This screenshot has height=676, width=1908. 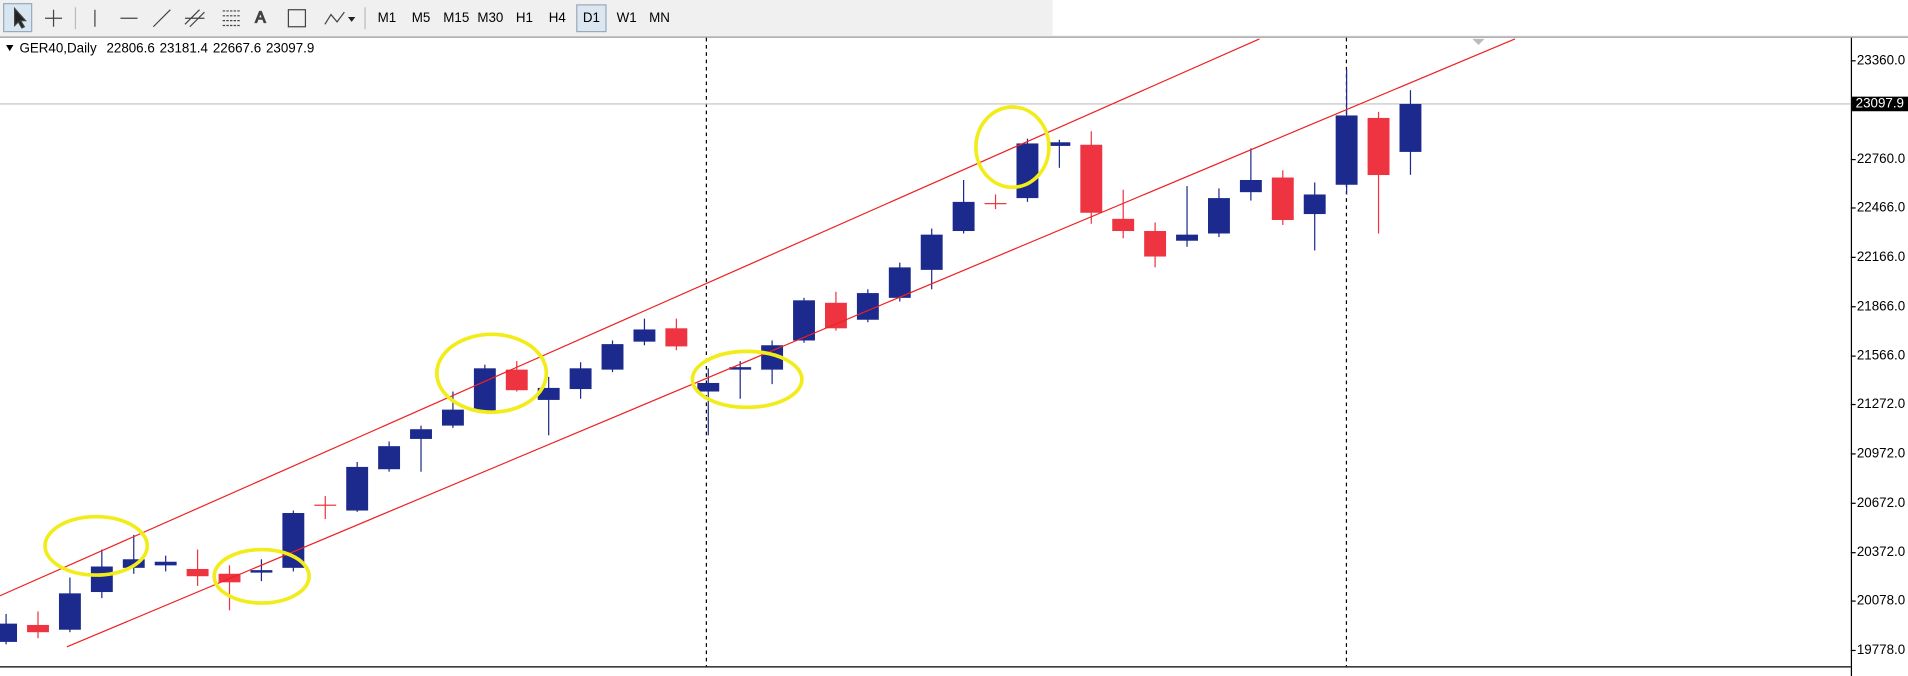 What do you see at coordinates (1881, 305) in the screenshot?
I see `y-tick-label: 21866.0` at bounding box center [1881, 305].